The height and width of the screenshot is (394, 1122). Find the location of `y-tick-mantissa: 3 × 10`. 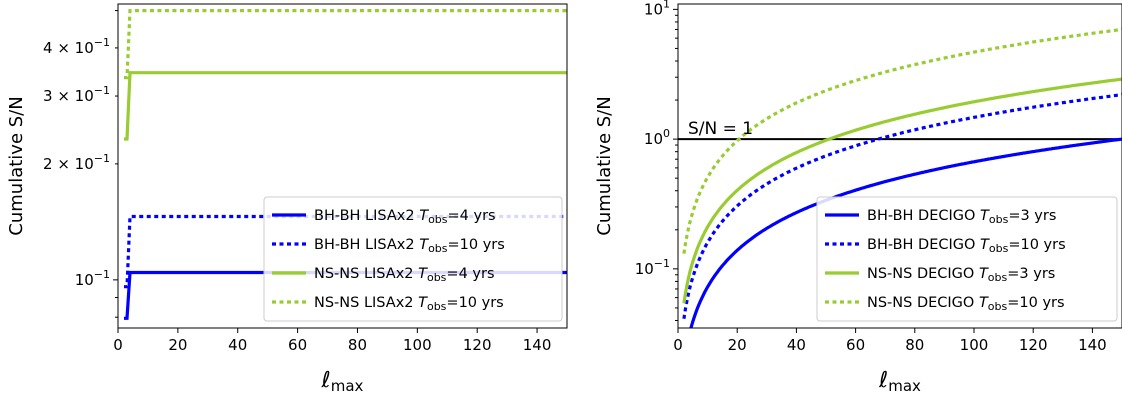

y-tick-mantissa: 3 × 10 is located at coordinates (68, 96).